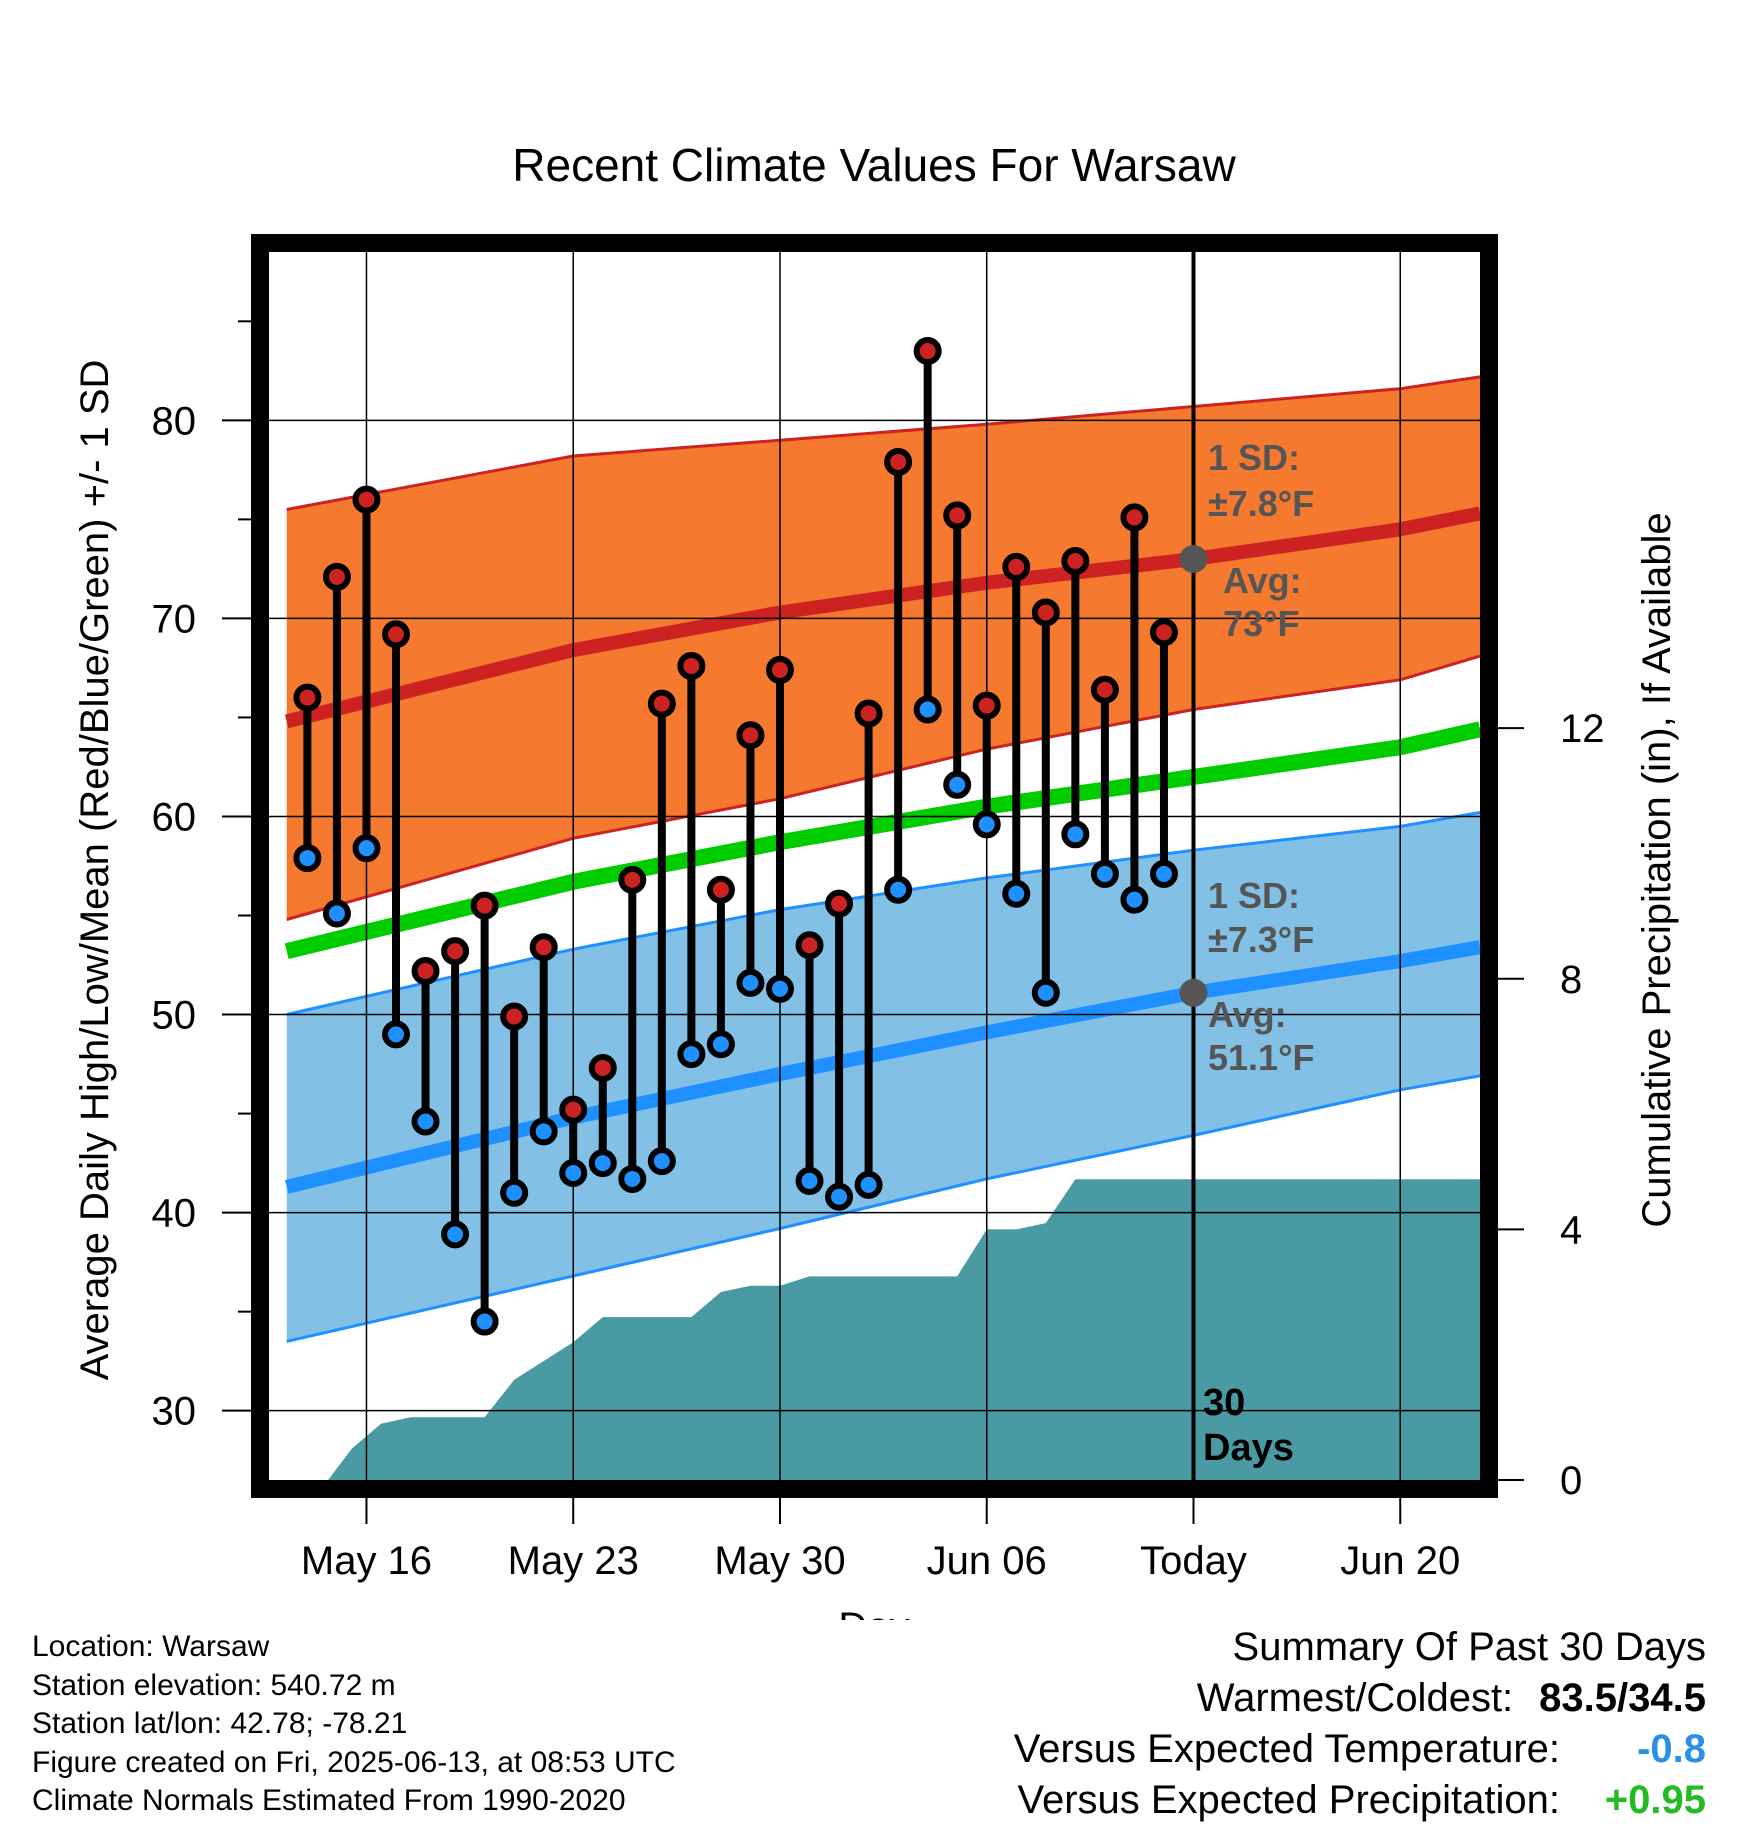 The height and width of the screenshot is (1828, 1748). What do you see at coordinates (1622, 1698) in the screenshot?
I see `warm-cold-value: 83.5/34.5` at bounding box center [1622, 1698].